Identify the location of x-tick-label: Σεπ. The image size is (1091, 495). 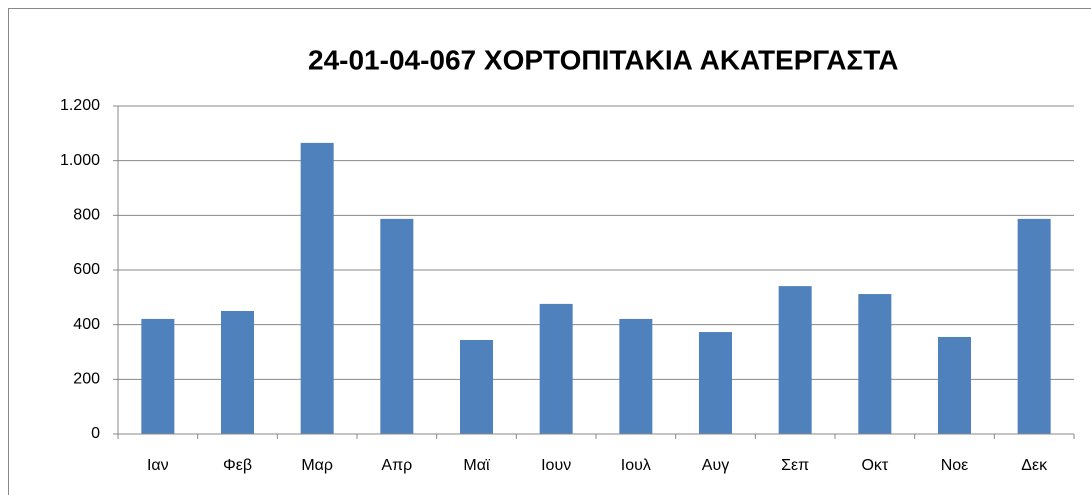
(795, 465).